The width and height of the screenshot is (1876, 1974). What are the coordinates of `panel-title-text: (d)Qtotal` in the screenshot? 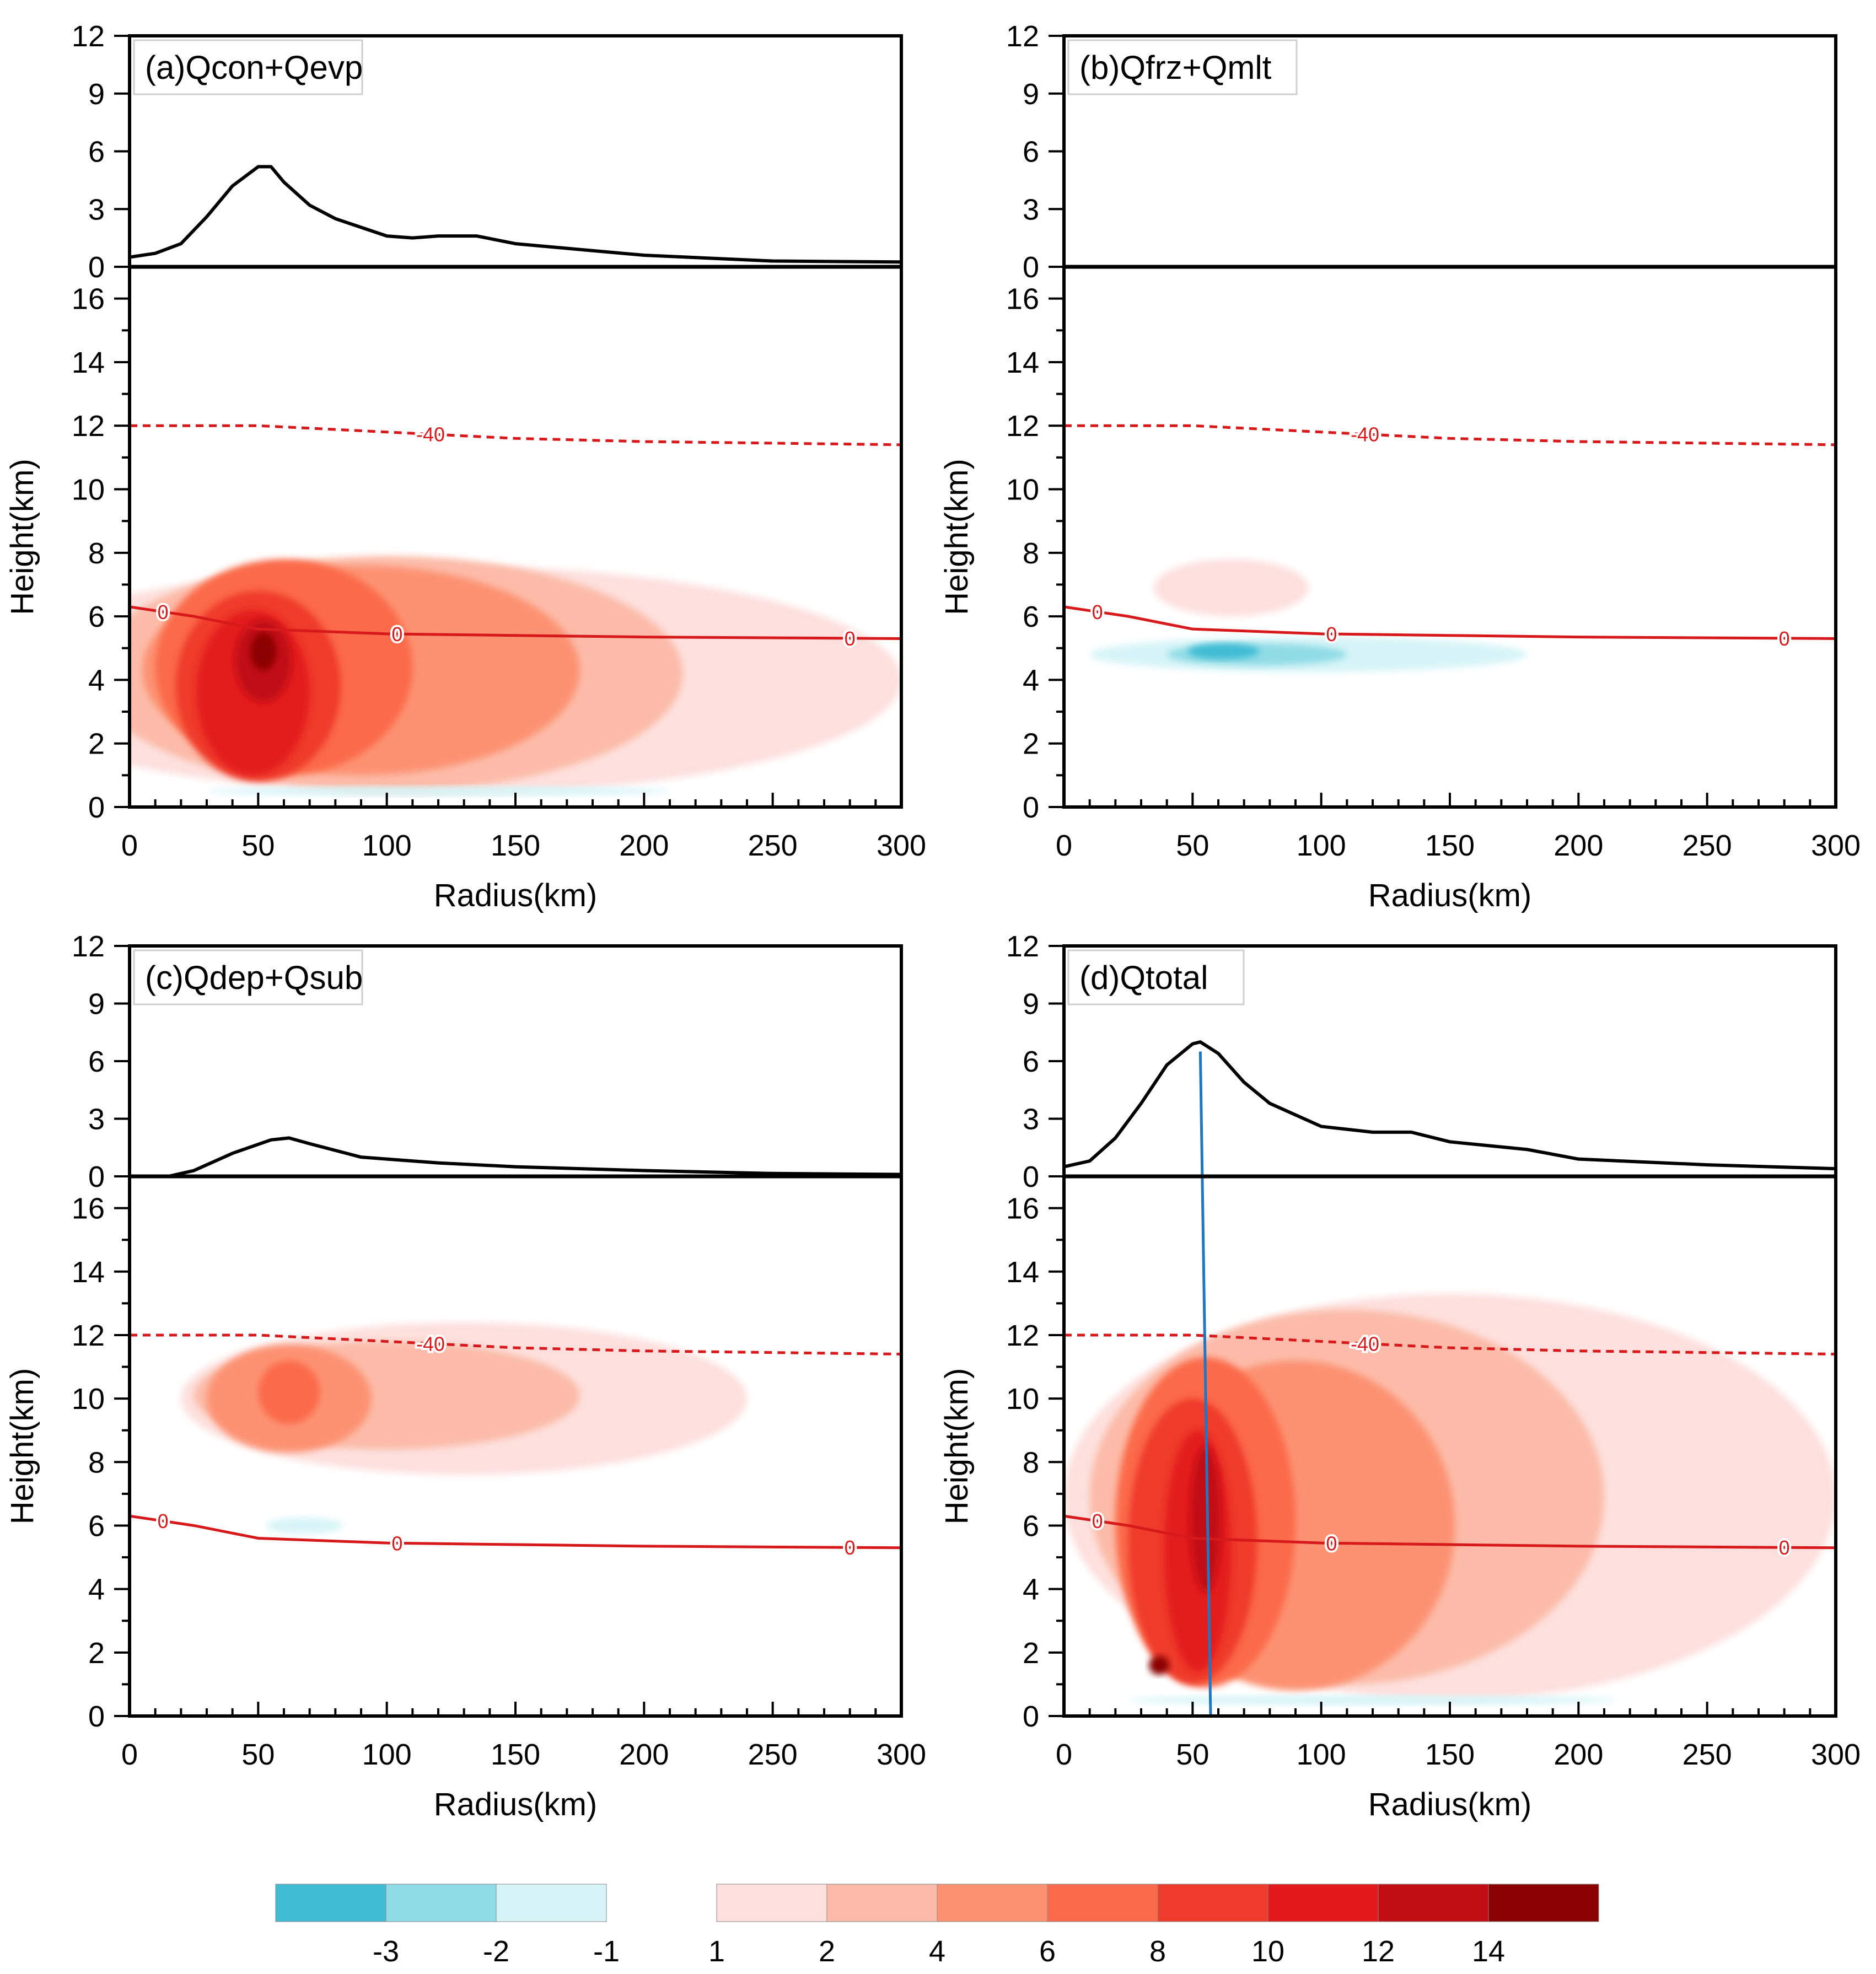 It's located at (1143, 978).